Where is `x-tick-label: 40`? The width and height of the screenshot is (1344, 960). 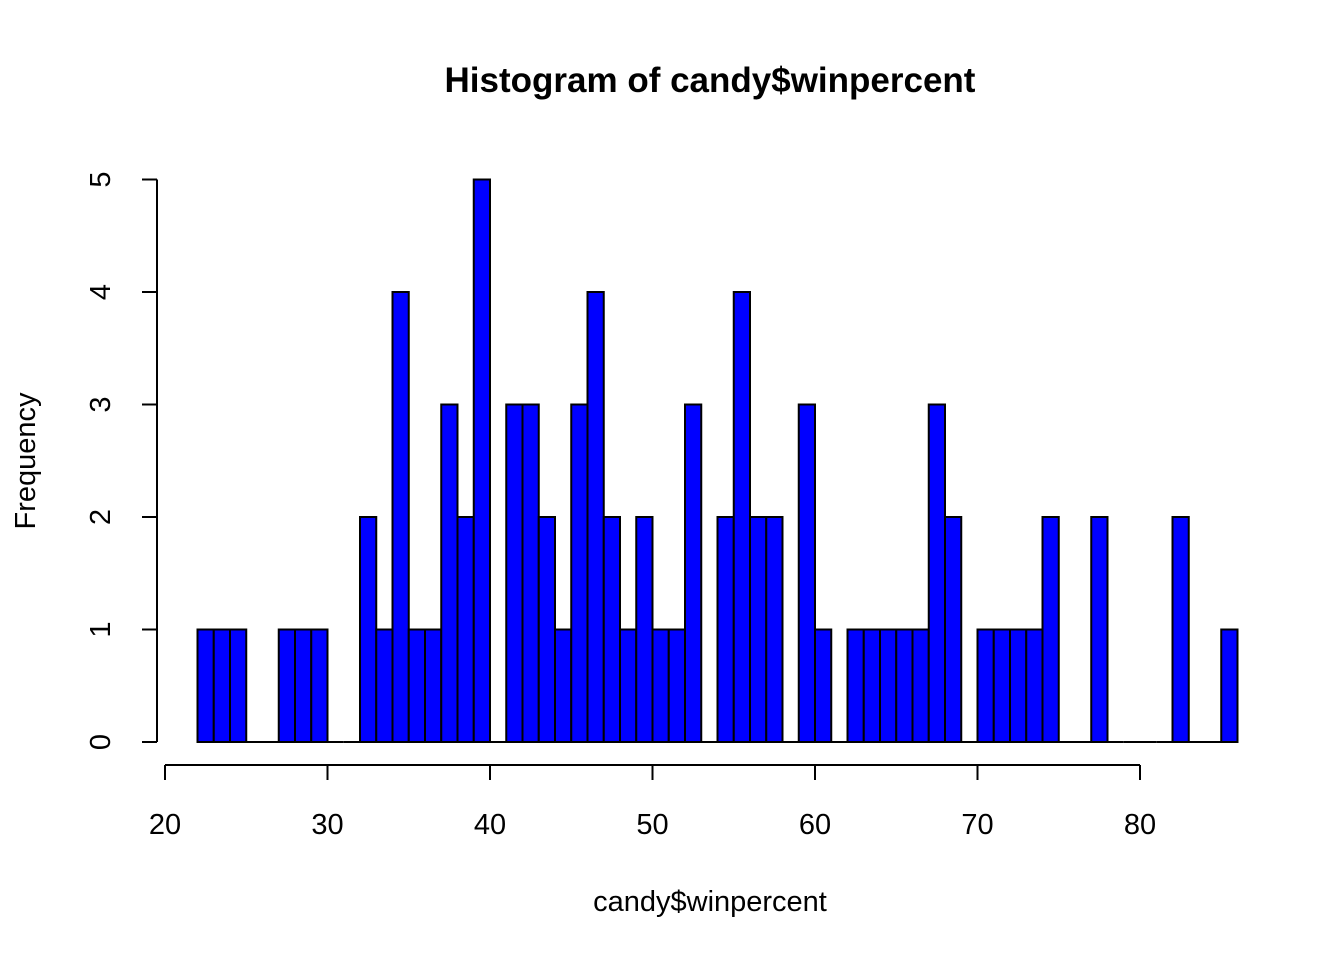 x-tick-label: 40 is located at coordinates (490, 825).